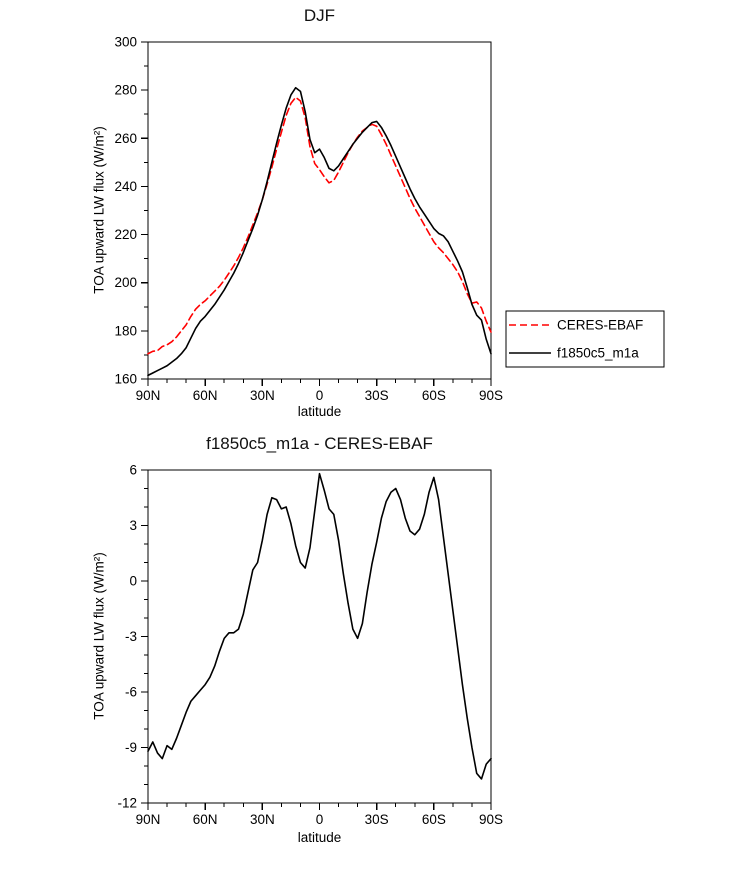  Describe the element at coordinates (125, 379) in the screenshot. I see `y-tick-label: 160` at that location.